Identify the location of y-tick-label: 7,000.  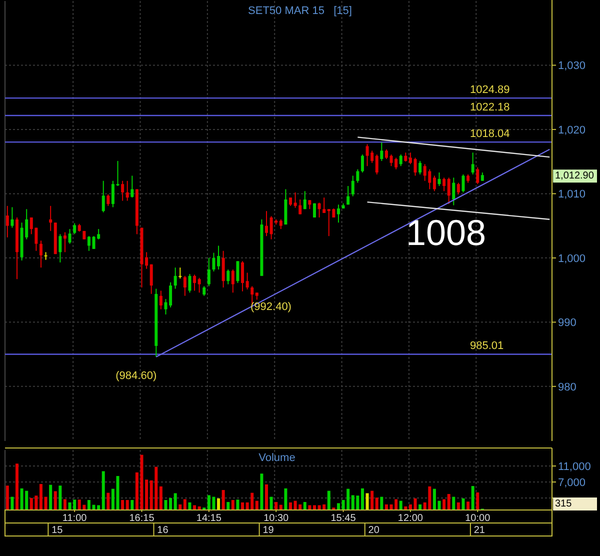
(572, 482).